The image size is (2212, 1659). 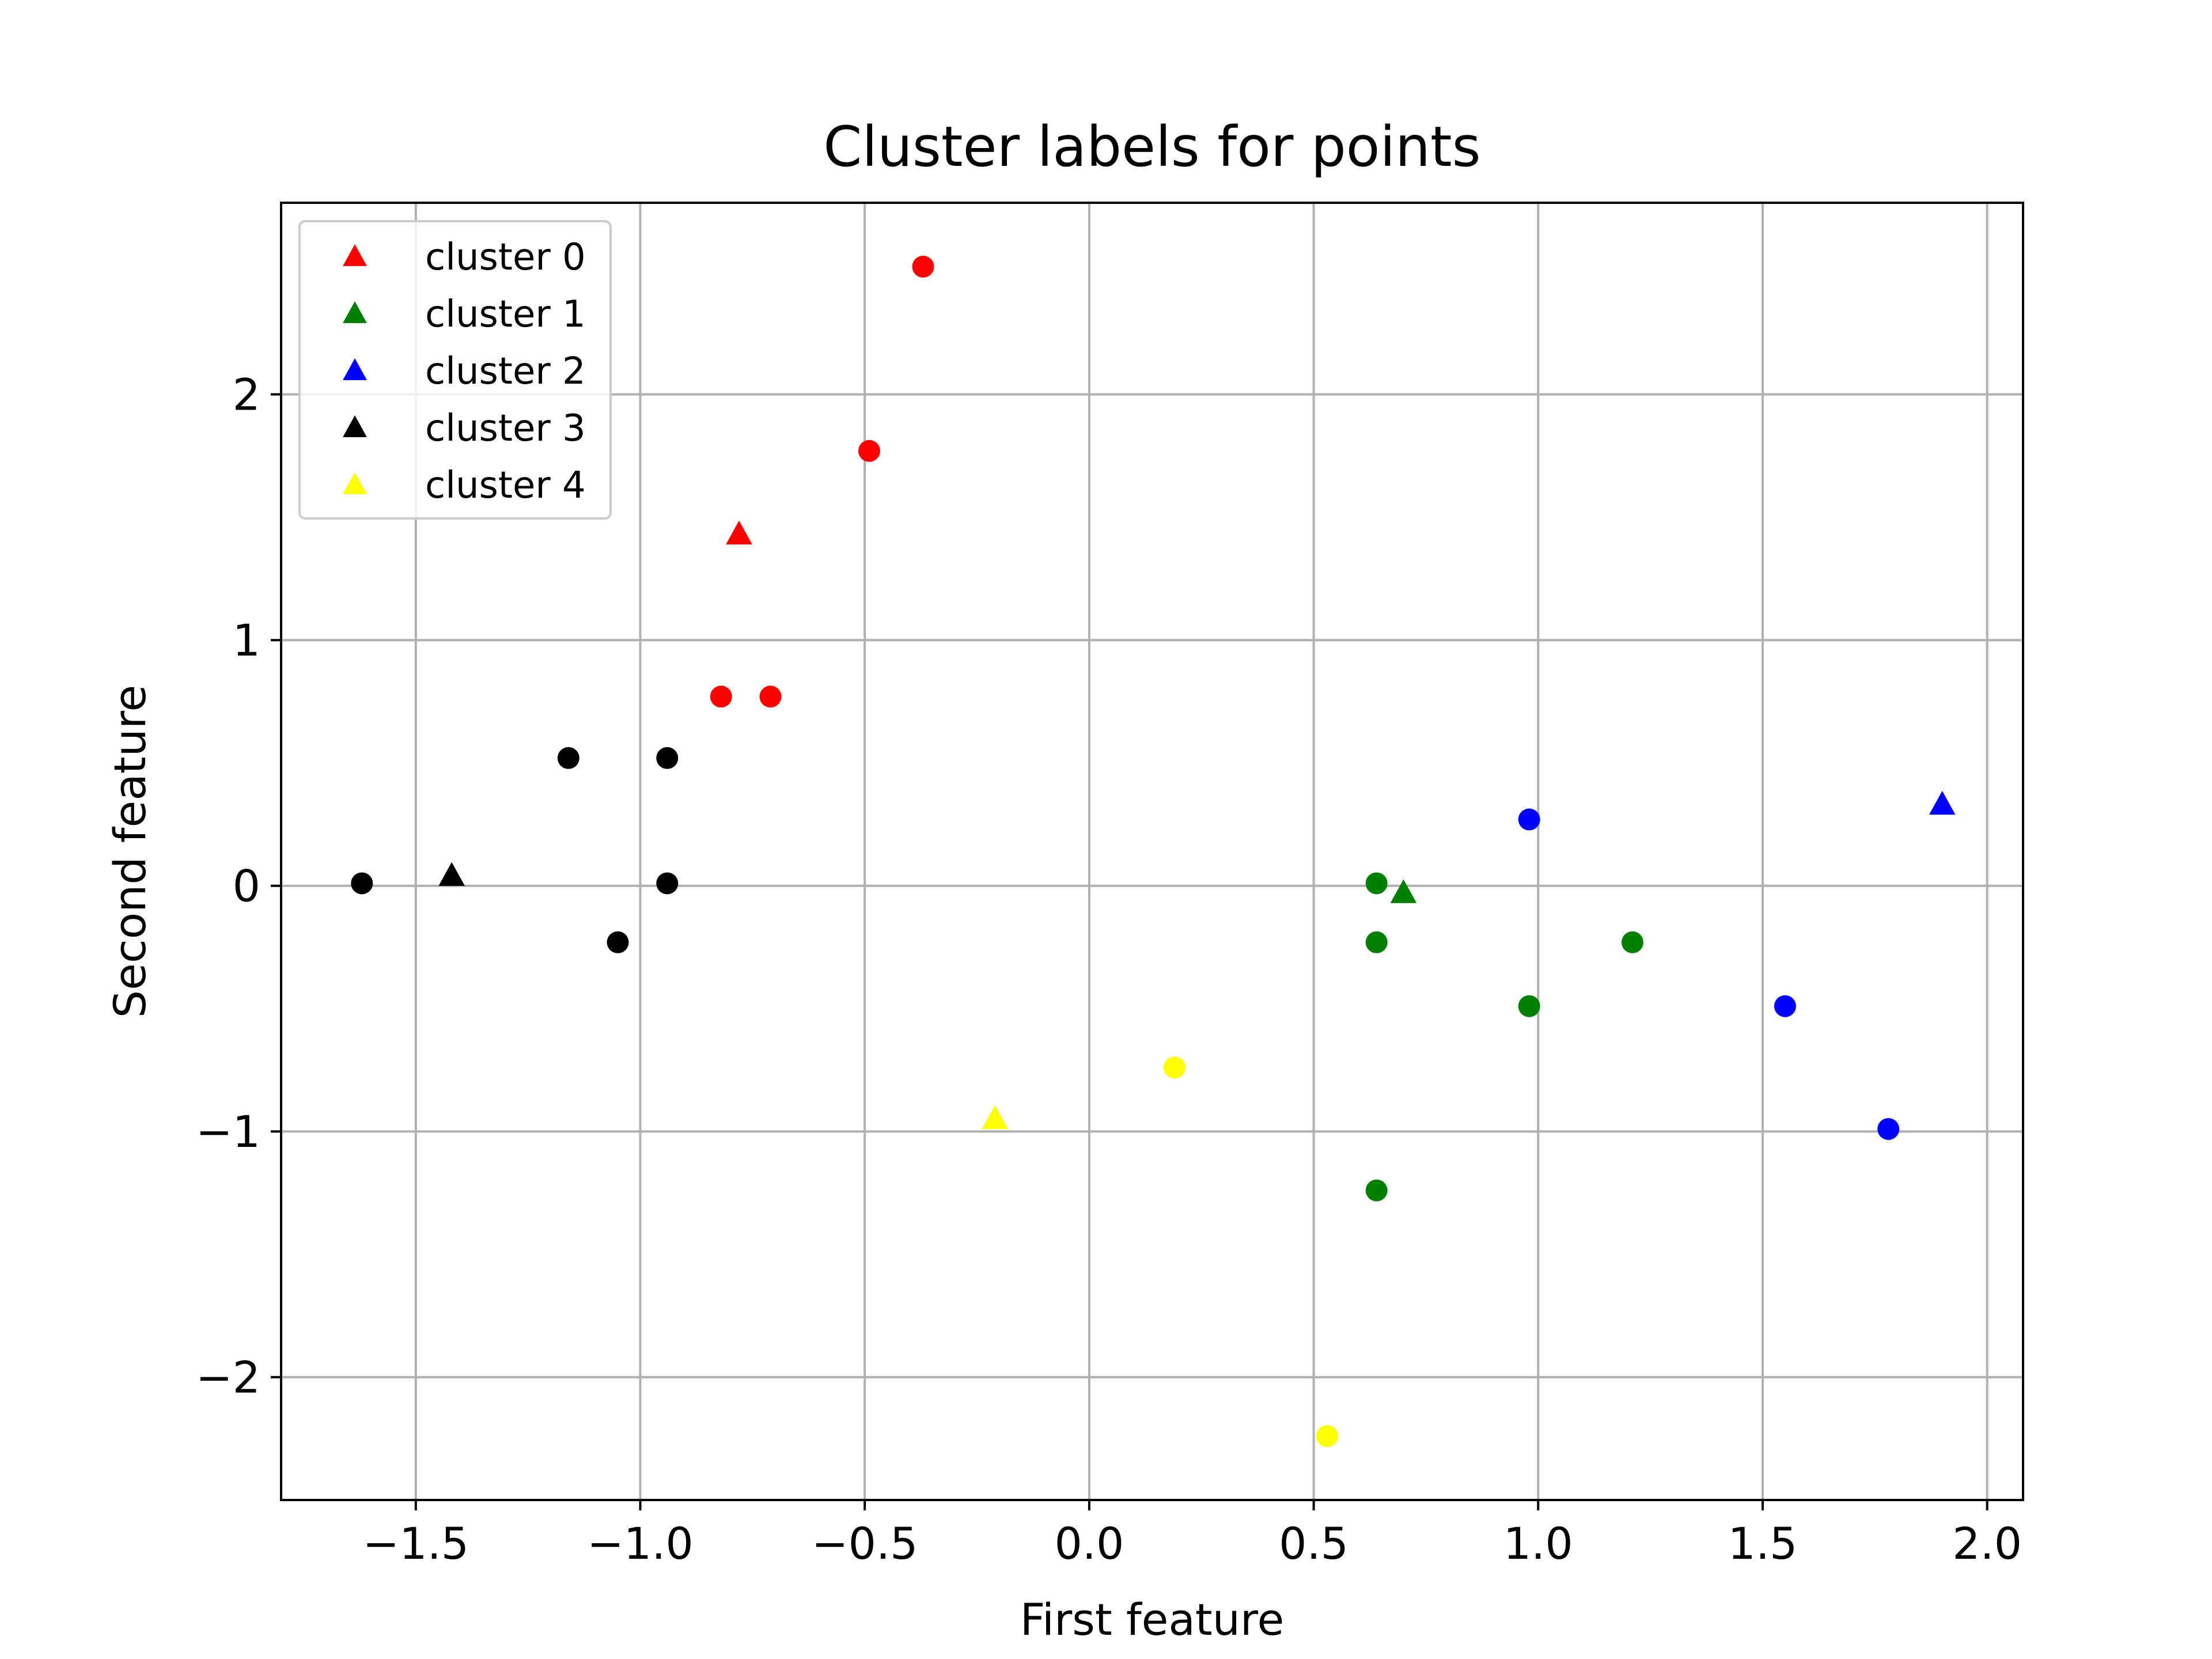 What do you see at coordinates (246, 640) in the screenshot?
I see `y-tick-label: 1` at bounding box center [246, 640].